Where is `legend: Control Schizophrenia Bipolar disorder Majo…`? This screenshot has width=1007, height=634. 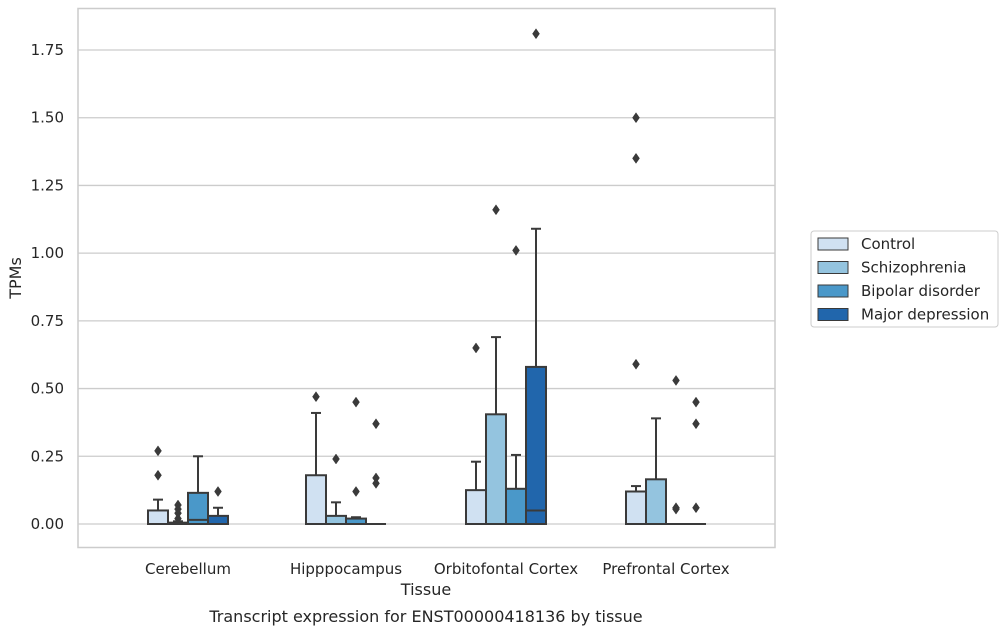 legend: Control Schizophrenia Bipolar disorder Majo… is located at coordinates (904, 279).